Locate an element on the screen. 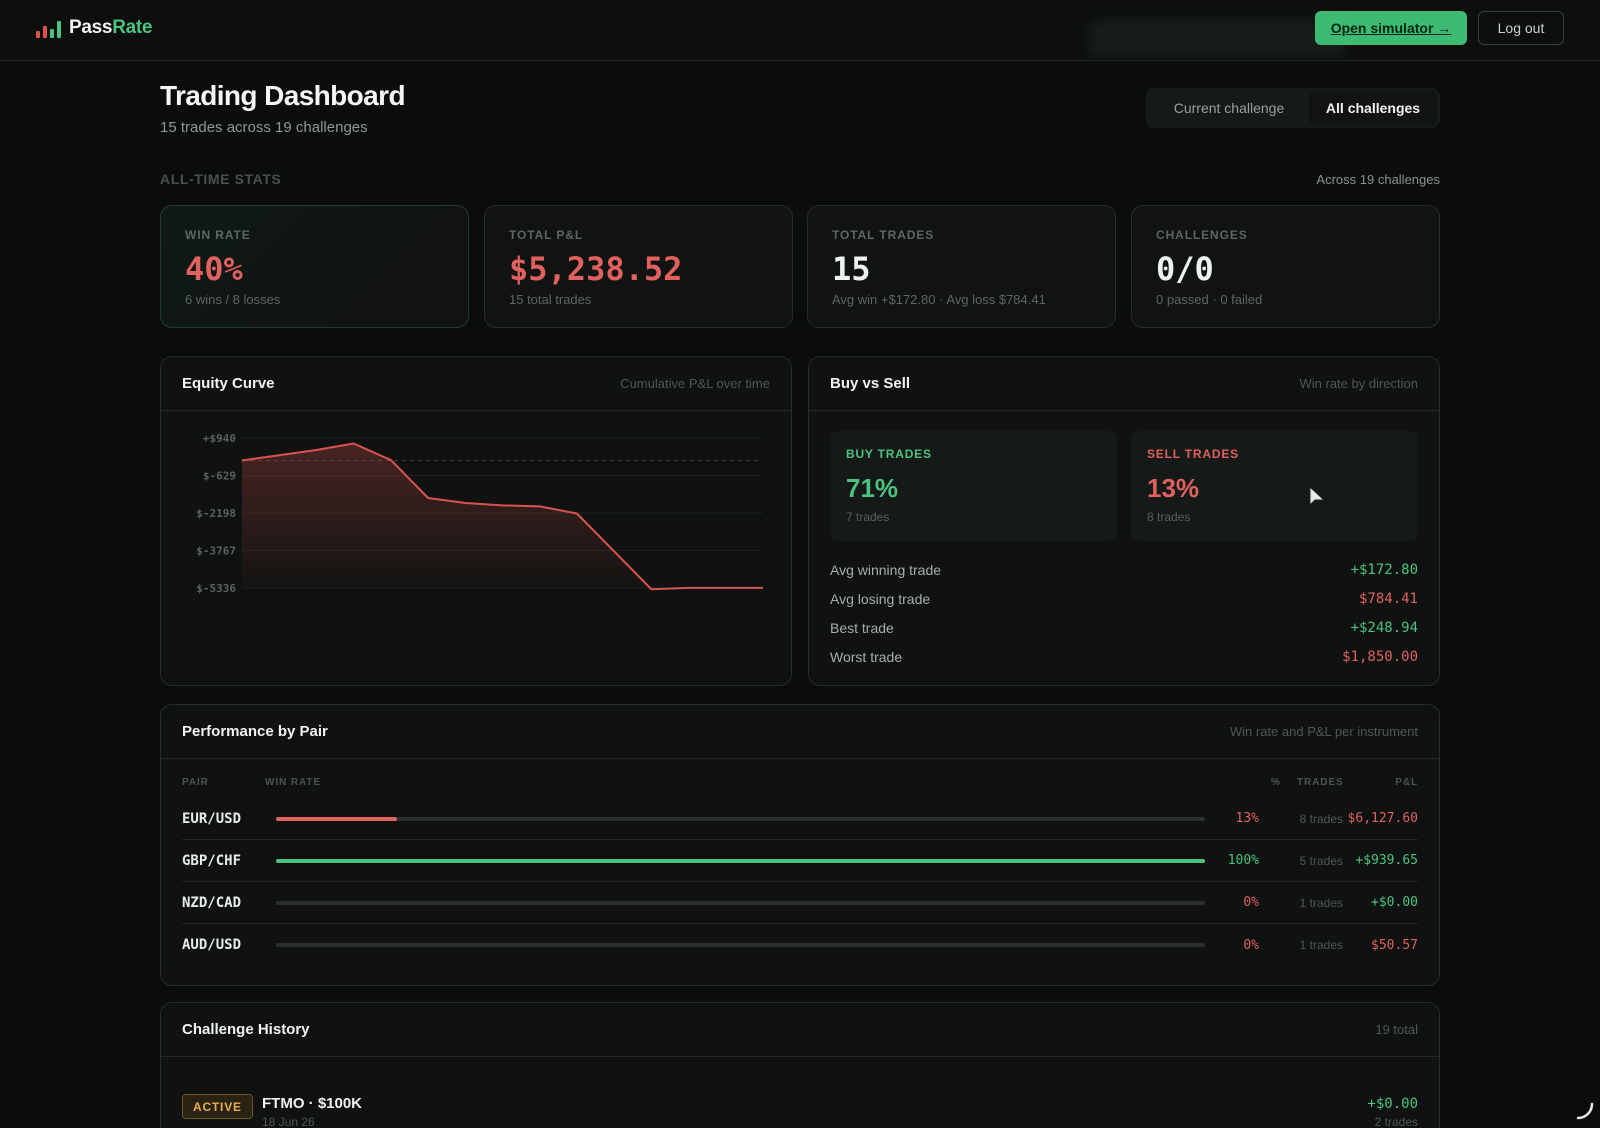 The image size is (1600, 1128). col-pct: % is located at coordinates (1276, 782).